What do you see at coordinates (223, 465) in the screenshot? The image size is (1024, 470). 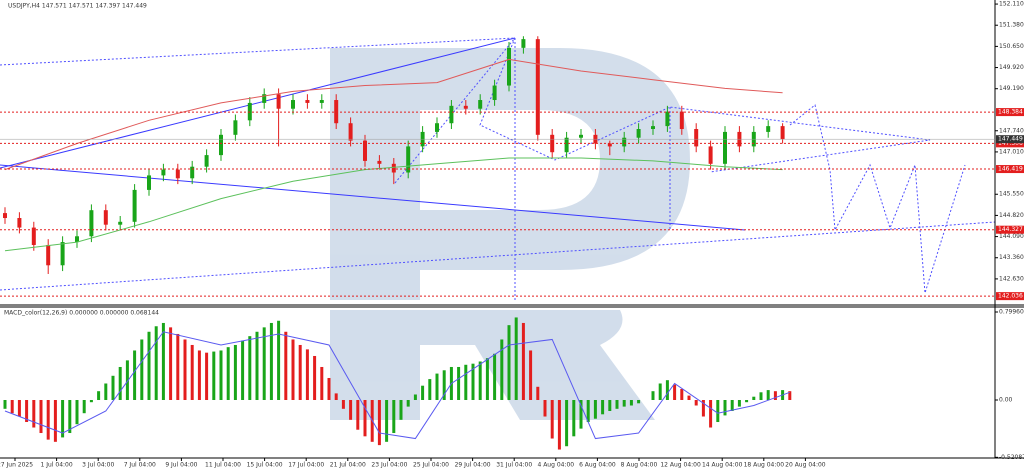 I see `x-tick-label: 11 Jul 04:00` at bounding box center [223, 465].